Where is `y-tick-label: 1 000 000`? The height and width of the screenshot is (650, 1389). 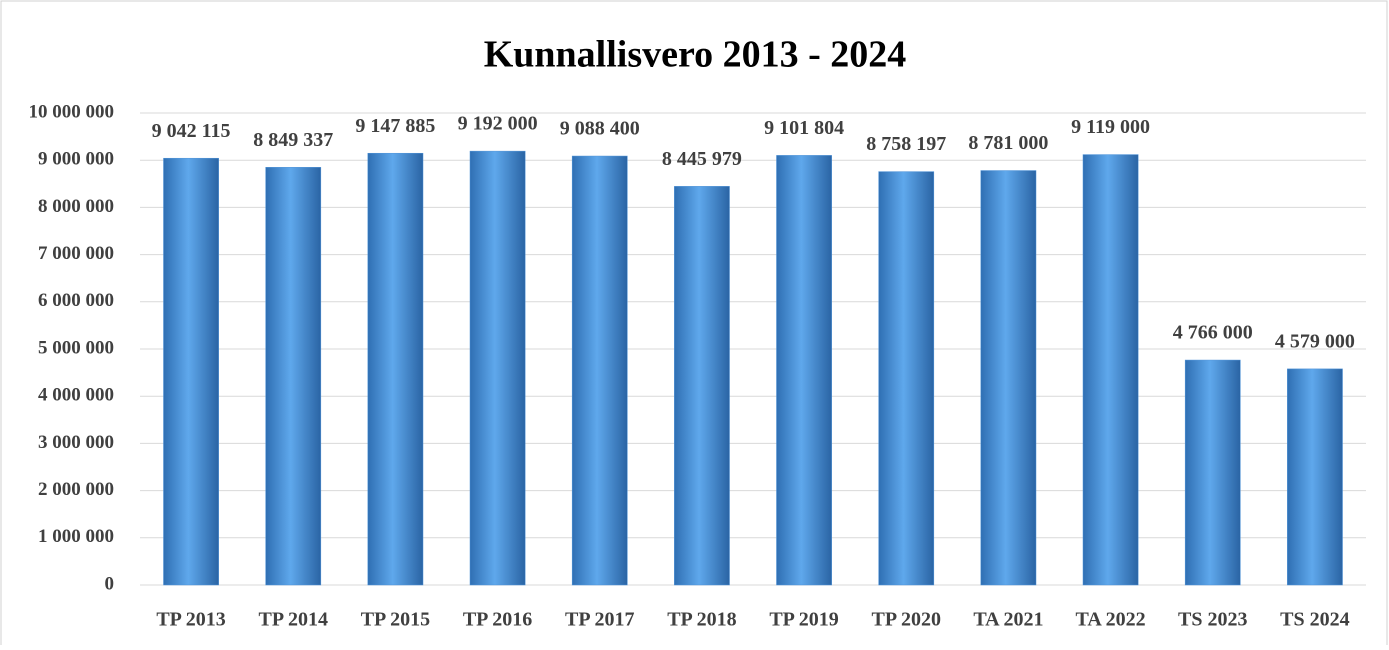 y-tick-label: 1 000 000 is located at coordinates (76, 536).